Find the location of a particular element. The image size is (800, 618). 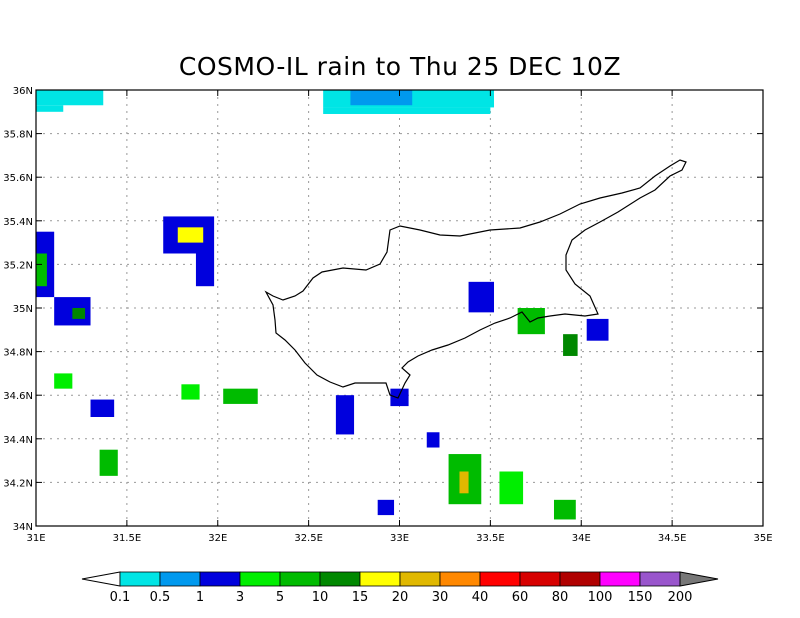

colorbar-label: 0.5 is located at coordinates (160, 597).